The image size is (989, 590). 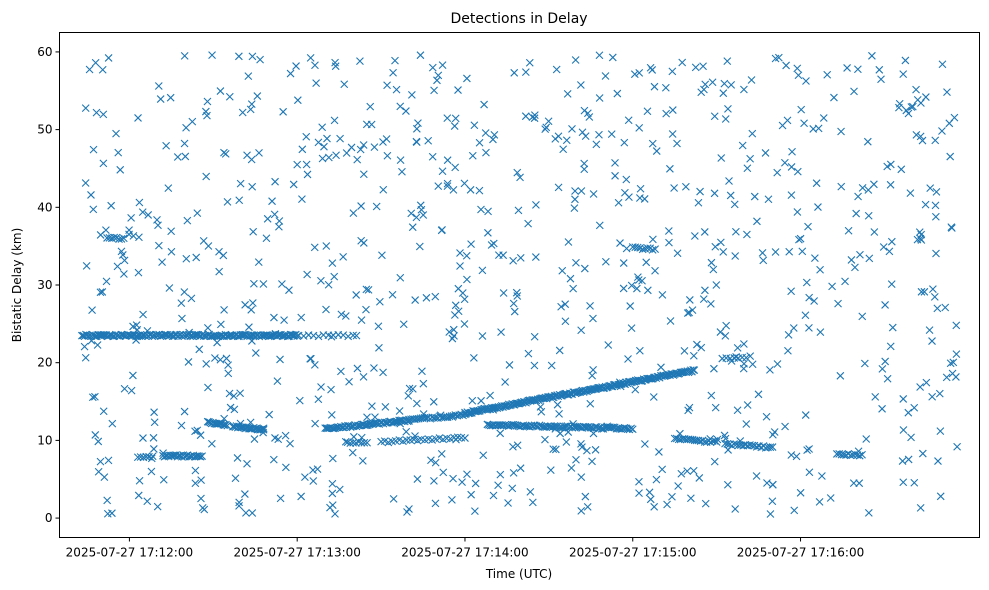 What do you see at coordinates (518, 19) in the screenshot?
I see `chart-title: Detections in Delay` at bounding box center [518, 19].